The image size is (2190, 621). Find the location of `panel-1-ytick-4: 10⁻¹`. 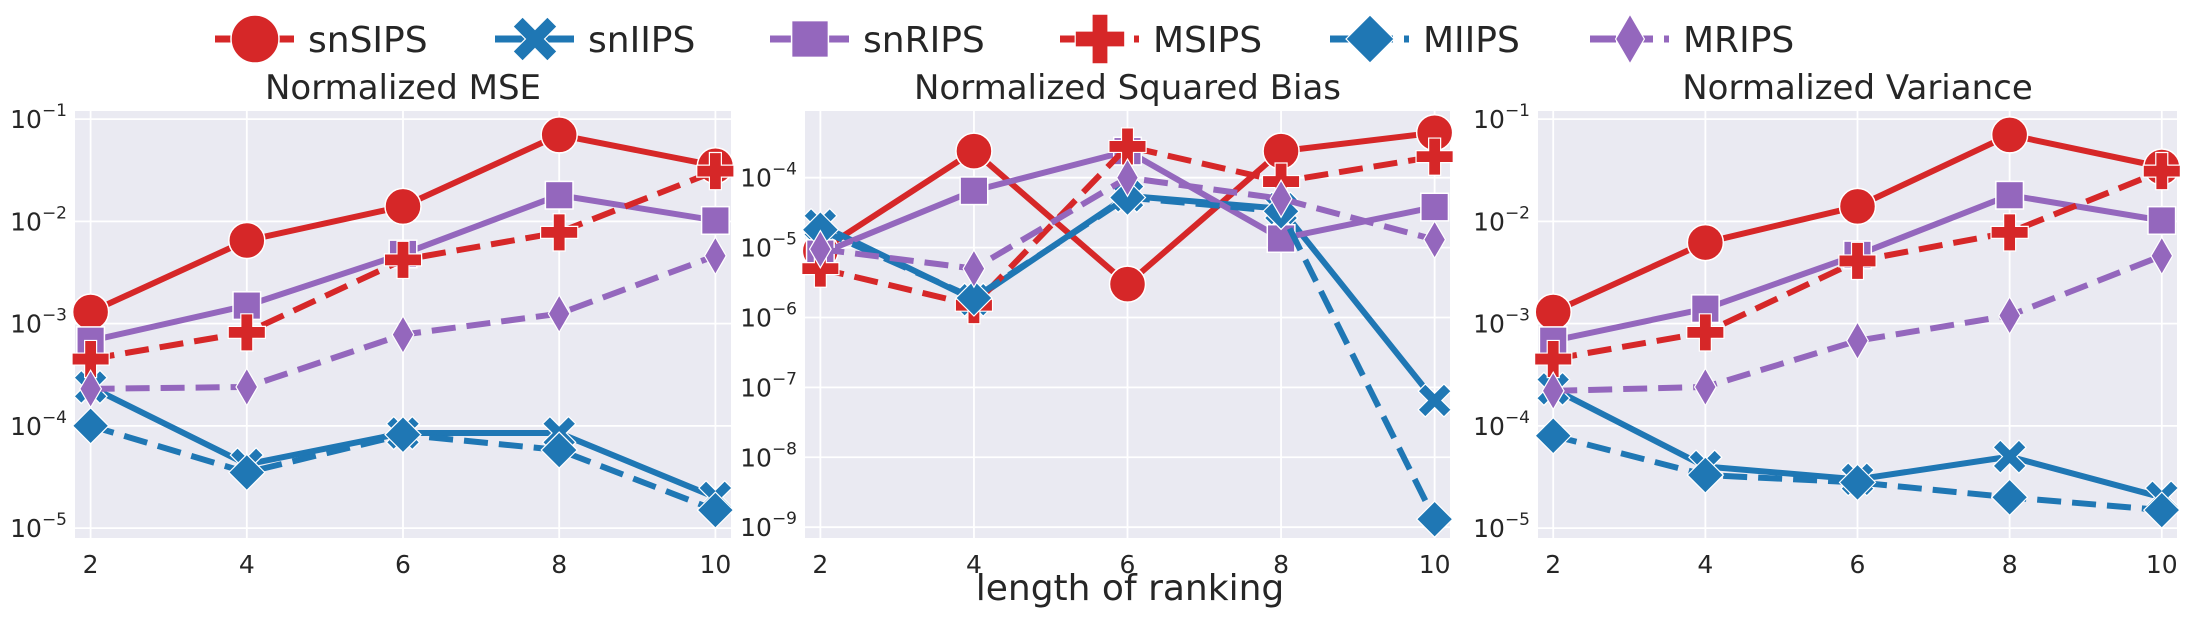

panel-1-ytick-4: 10⁻¹ is located at coordinates (38, 117).